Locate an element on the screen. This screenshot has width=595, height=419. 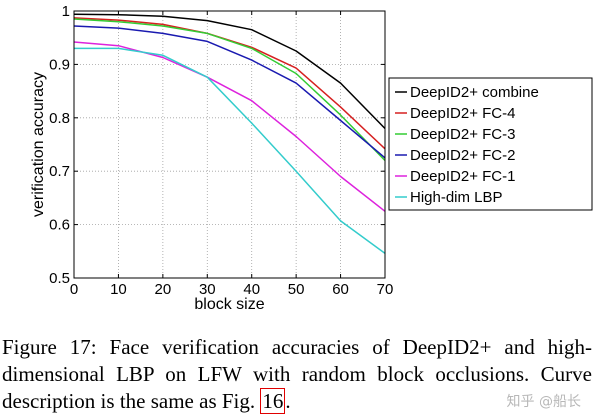
legend-entry-label: DeepID2+ FC-3 is located at coordinates (462, 134).